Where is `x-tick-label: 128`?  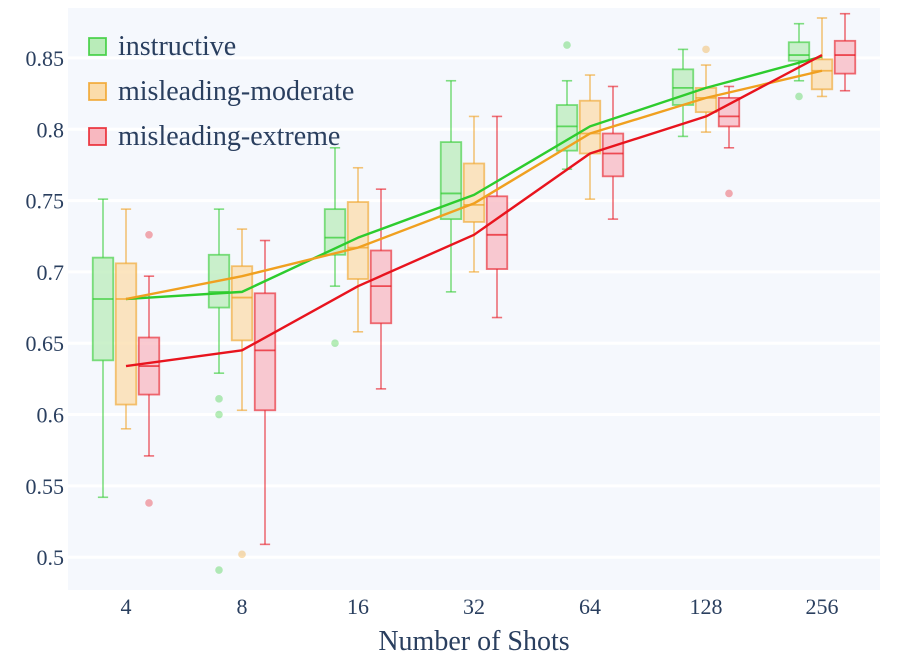
x-tick-label: 128 is located at coordinates (706, 606).